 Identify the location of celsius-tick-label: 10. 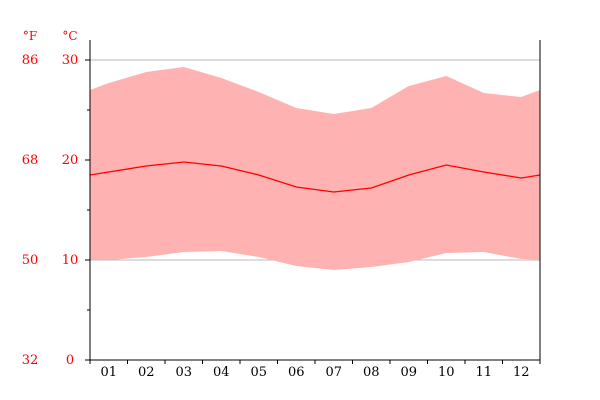
(70, 260).